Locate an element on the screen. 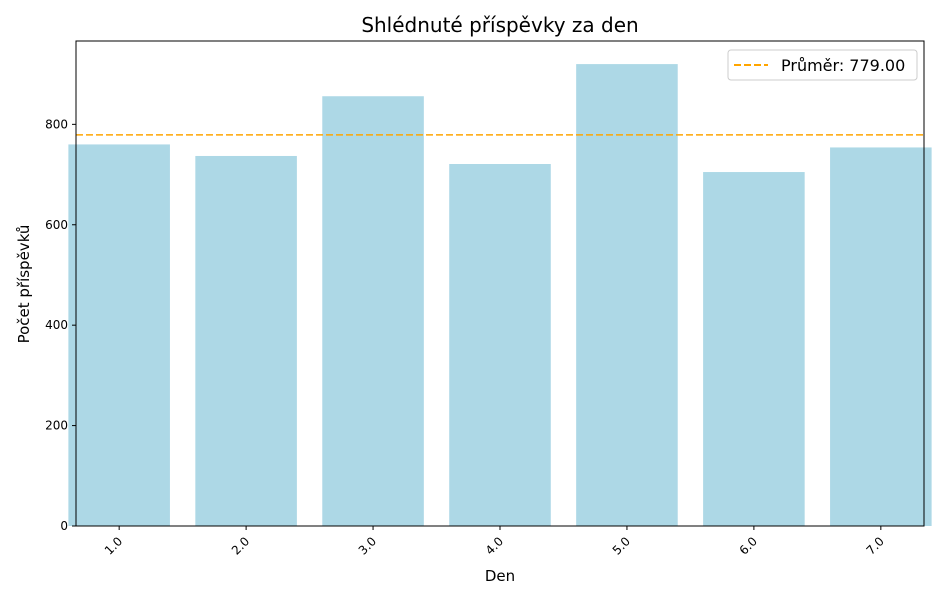 The image size is (940, 600). legend-box is located at coordinates (822, 65).